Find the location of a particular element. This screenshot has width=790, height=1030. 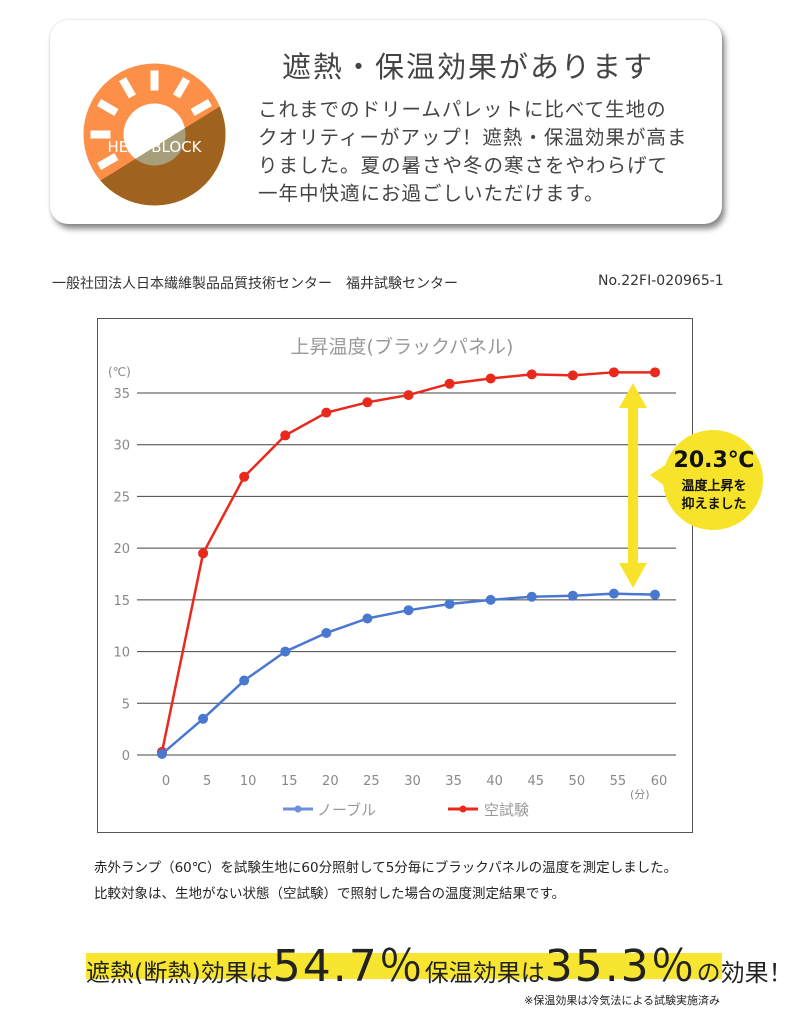

annotation-line1: 温度上昇を is located at coordinates (713, 486).